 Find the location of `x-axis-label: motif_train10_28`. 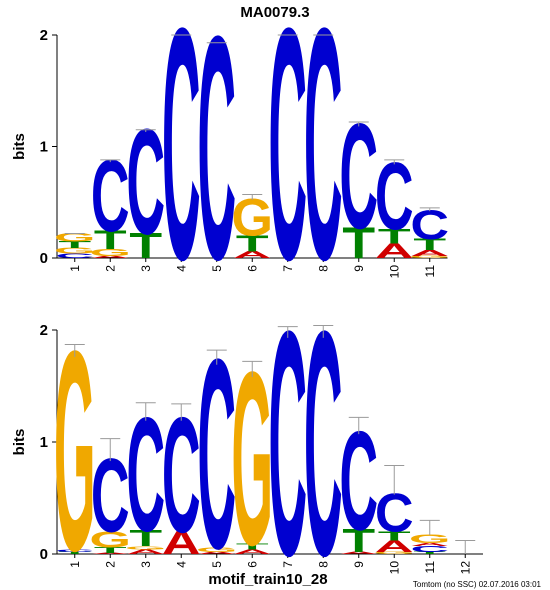

x-axis-label: motif_train10_28 is located at coordinates (267, 579).